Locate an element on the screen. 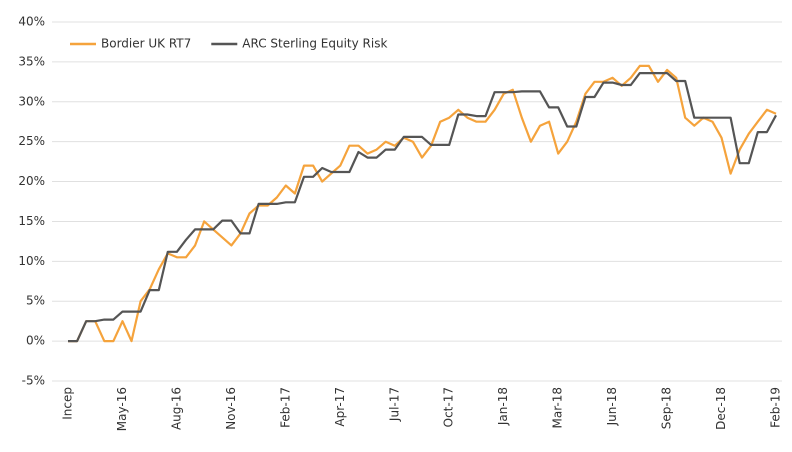 This screenshot has height=452, width=792. y-tick-label: -5% is located at coordinates (33, 381).